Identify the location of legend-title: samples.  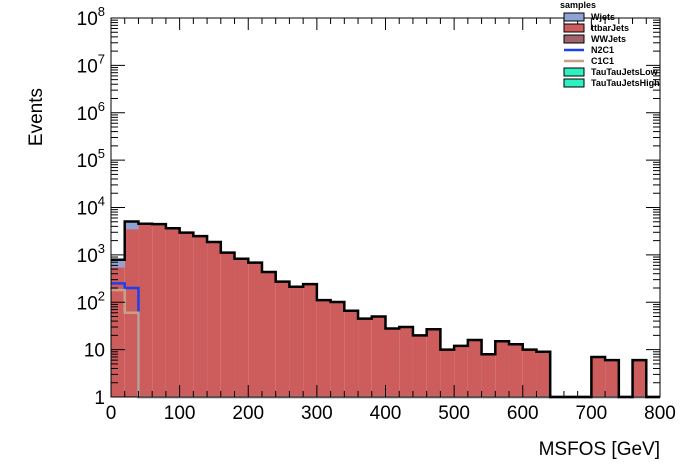
(578, 5).